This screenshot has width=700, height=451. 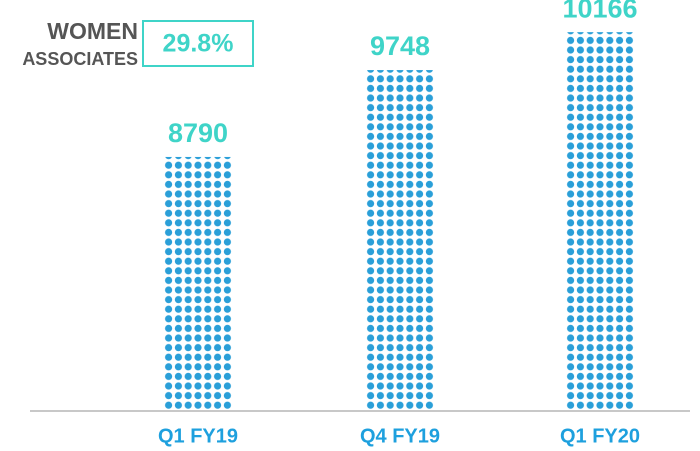 What do you see at coordinates (198, 436) in the screenshot?
I see `x-tick-label: Q1 FY19` at bounding box center [198, 436].